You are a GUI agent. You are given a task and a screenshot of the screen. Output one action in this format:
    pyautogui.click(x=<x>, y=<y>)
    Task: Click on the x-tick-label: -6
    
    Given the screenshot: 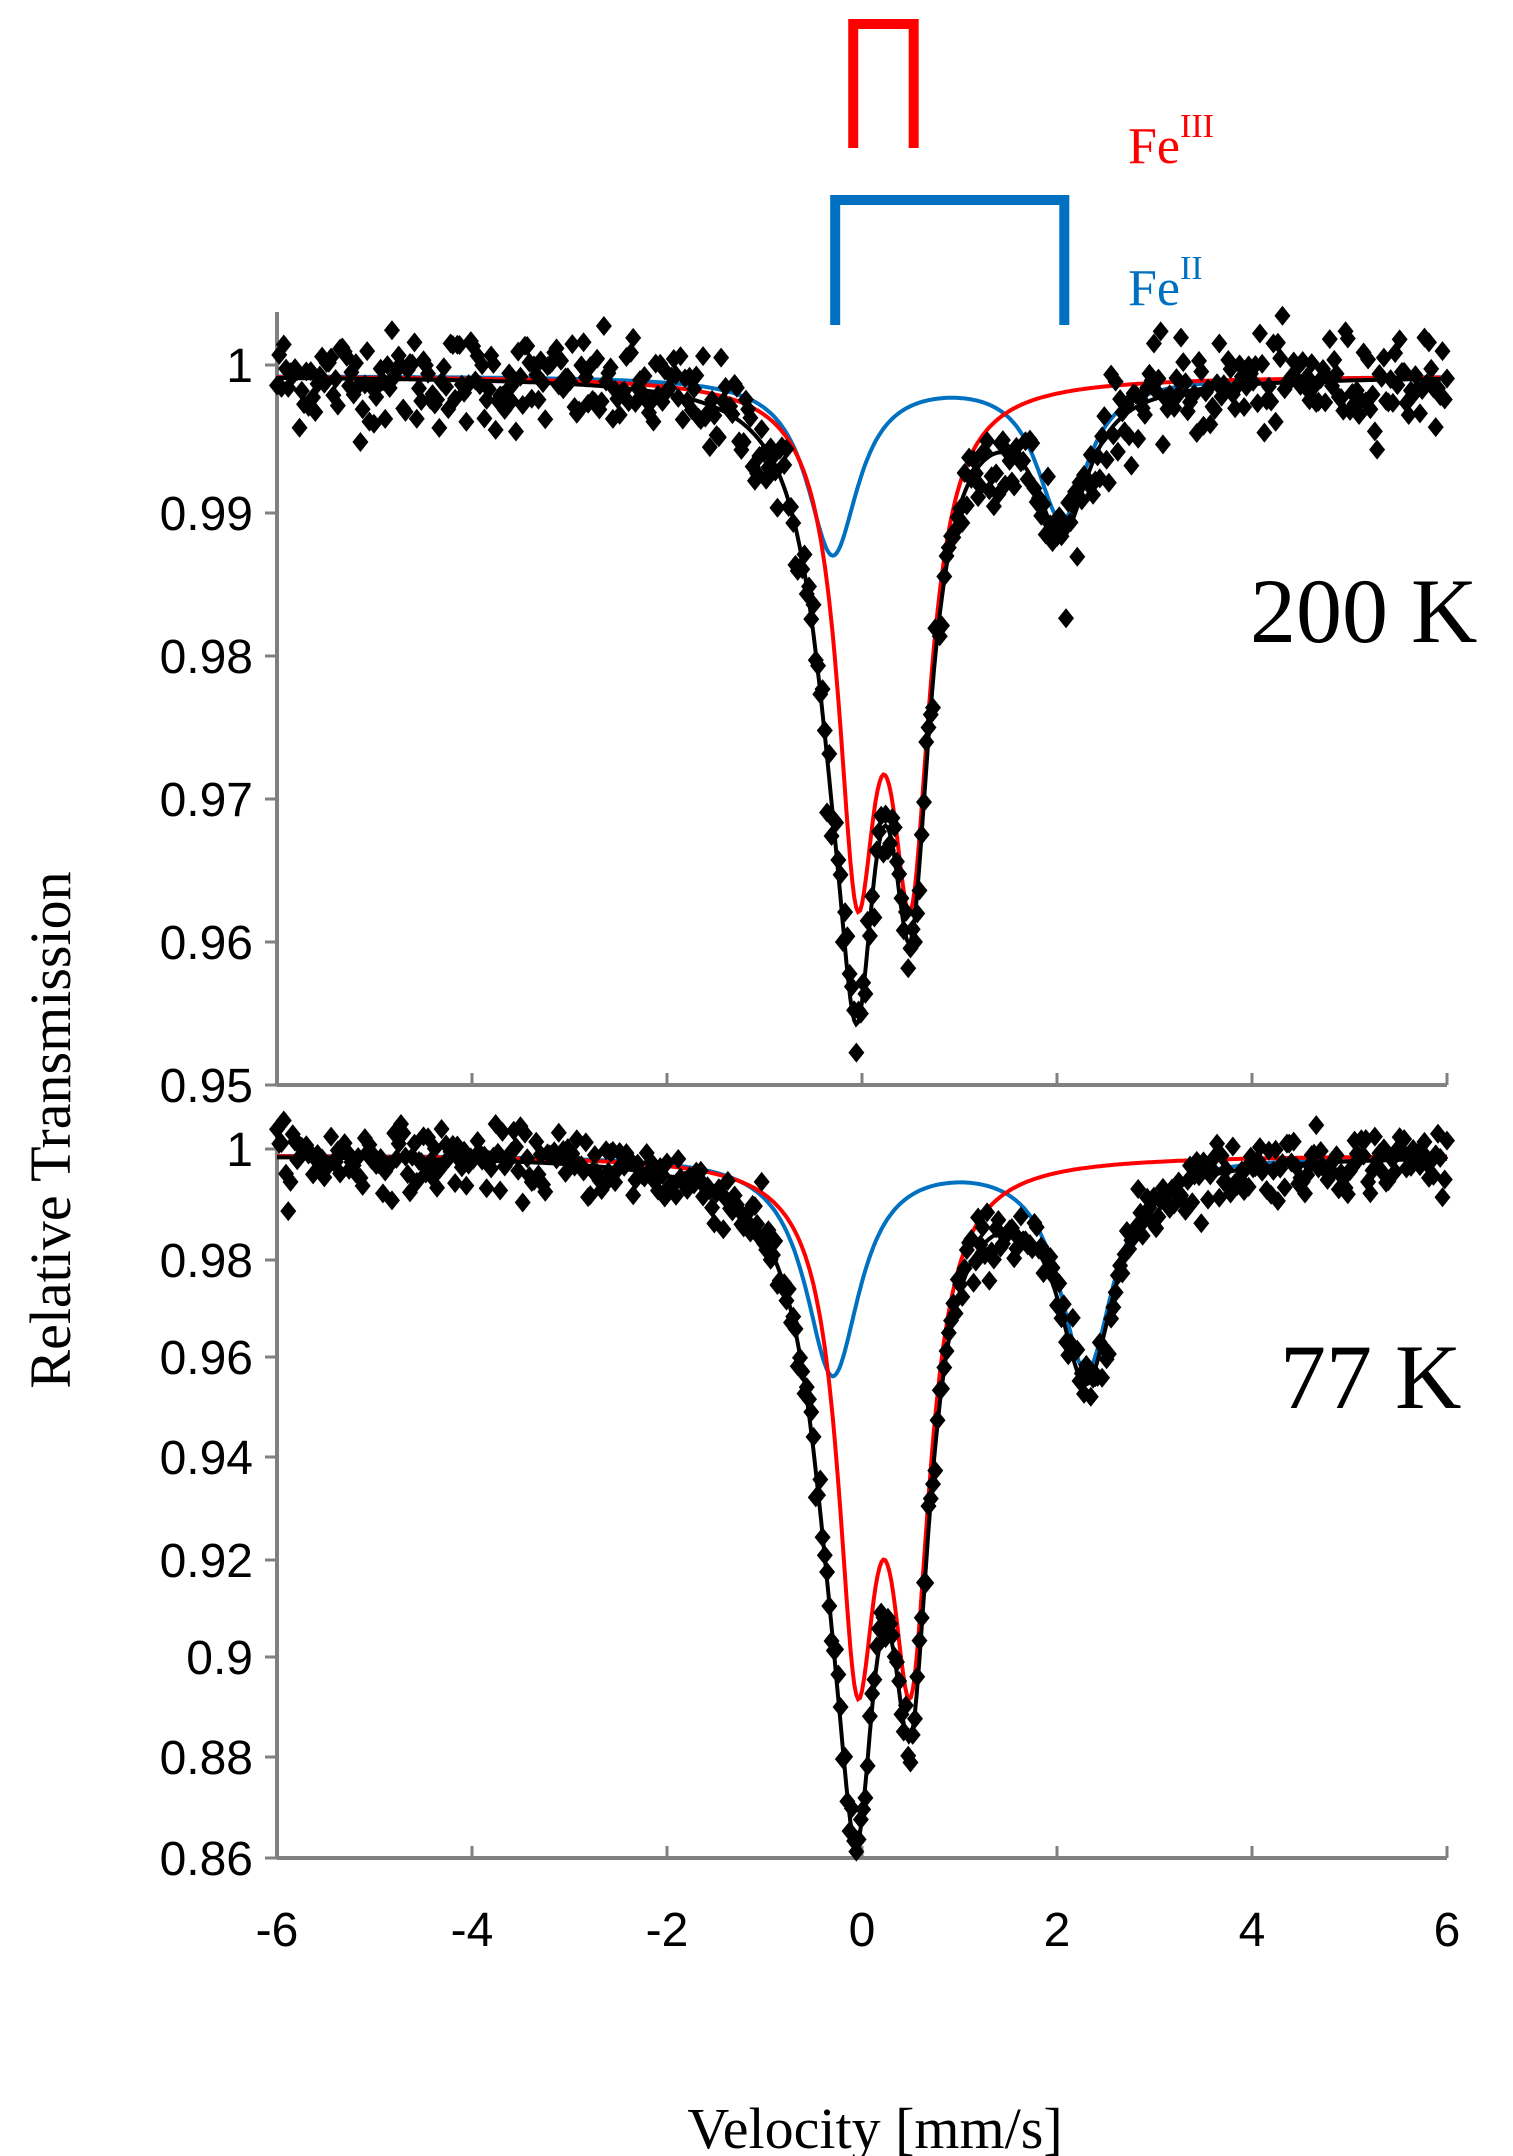 What is the action you would take?
    pyautogui.click(x=277, y=1930)
    